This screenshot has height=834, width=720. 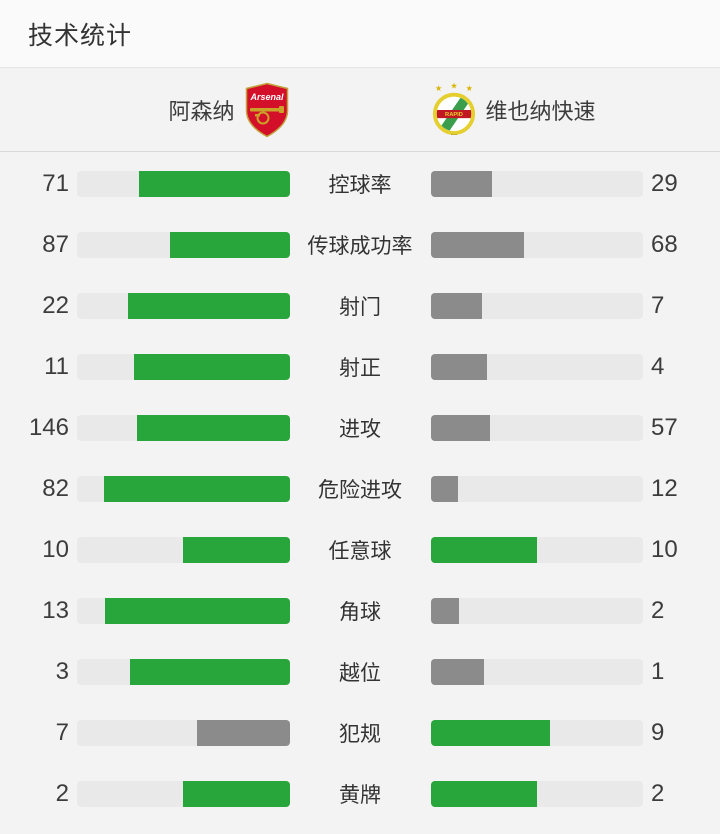 I want to click on stat-row: 11 射正 4, so click(x=360, y=366).